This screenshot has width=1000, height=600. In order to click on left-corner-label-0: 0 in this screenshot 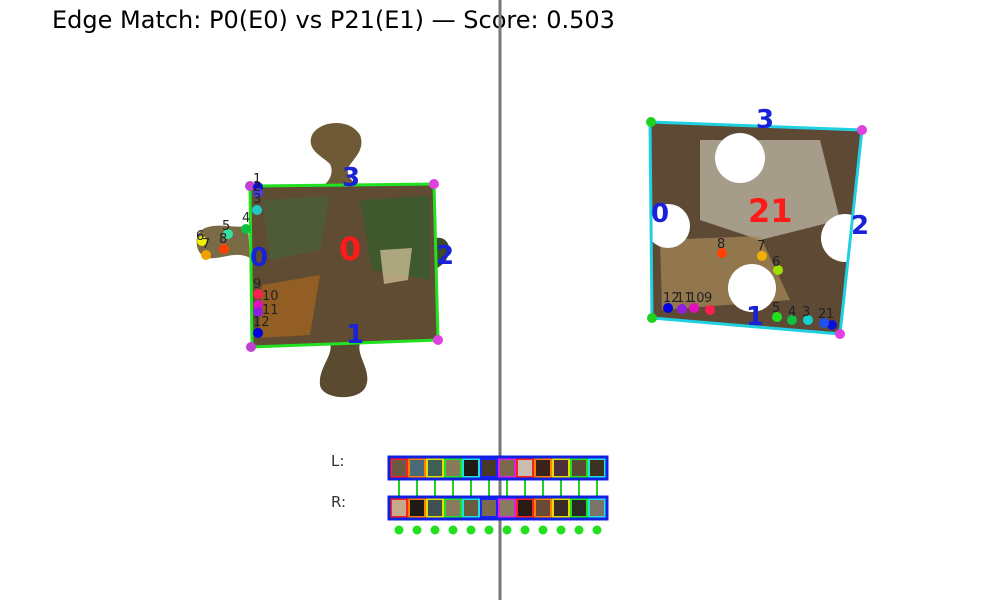, I will do `click(259, 258)`.